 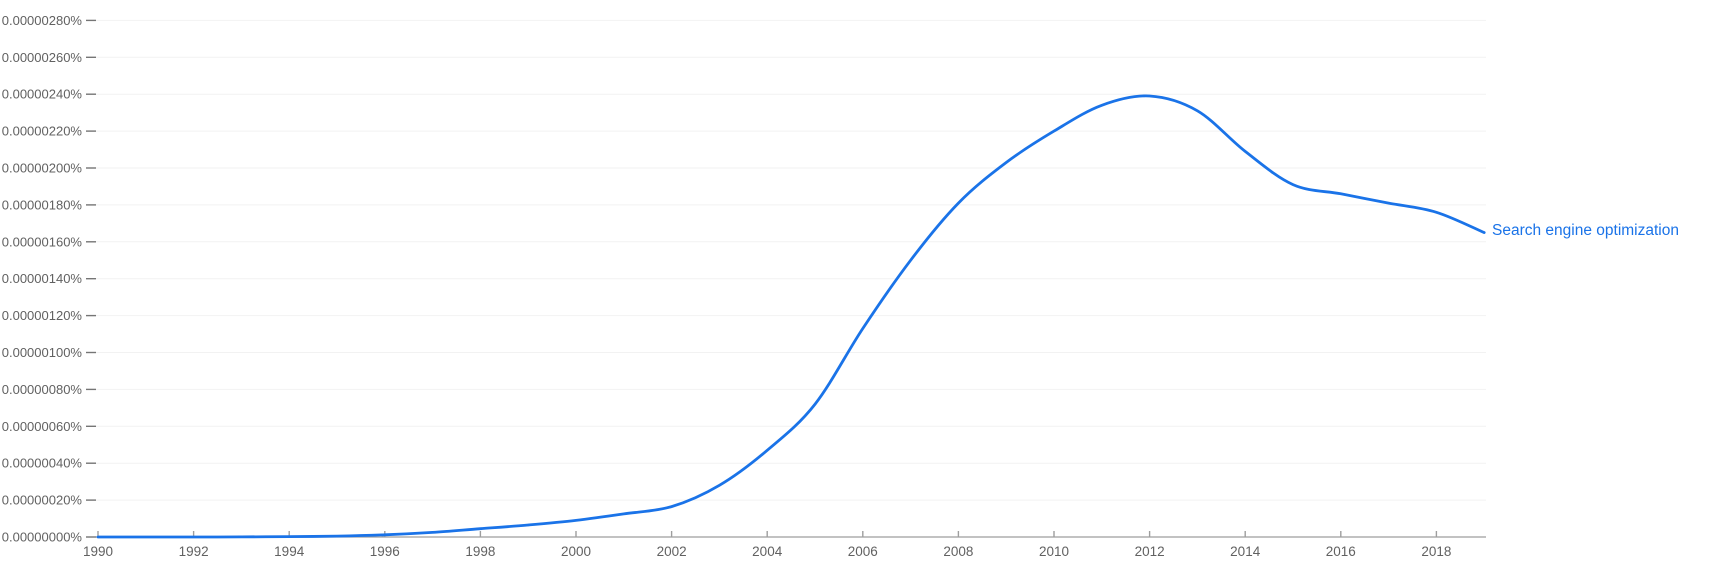 I want to click on x-axis-tick-label: 2016, so click(x=1341, y=551).